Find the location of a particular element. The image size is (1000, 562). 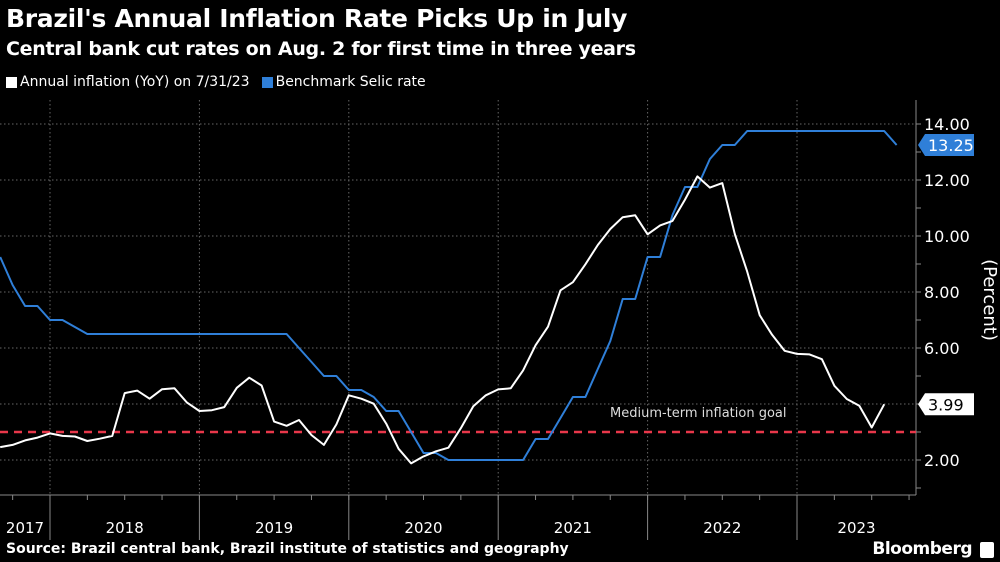

y-tick-label: 10.00 is located at coordinates (947, 236).